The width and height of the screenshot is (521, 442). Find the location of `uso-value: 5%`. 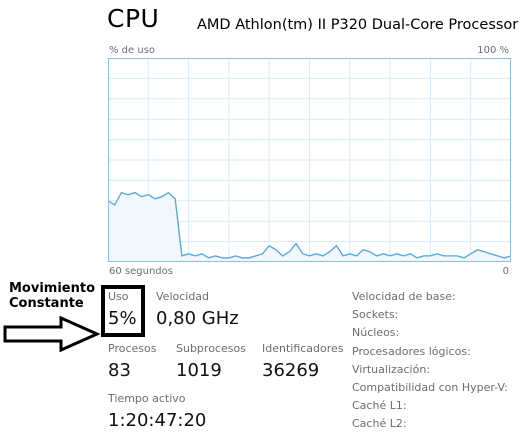

uso-value: 5% is located at coordinates (122, 318).